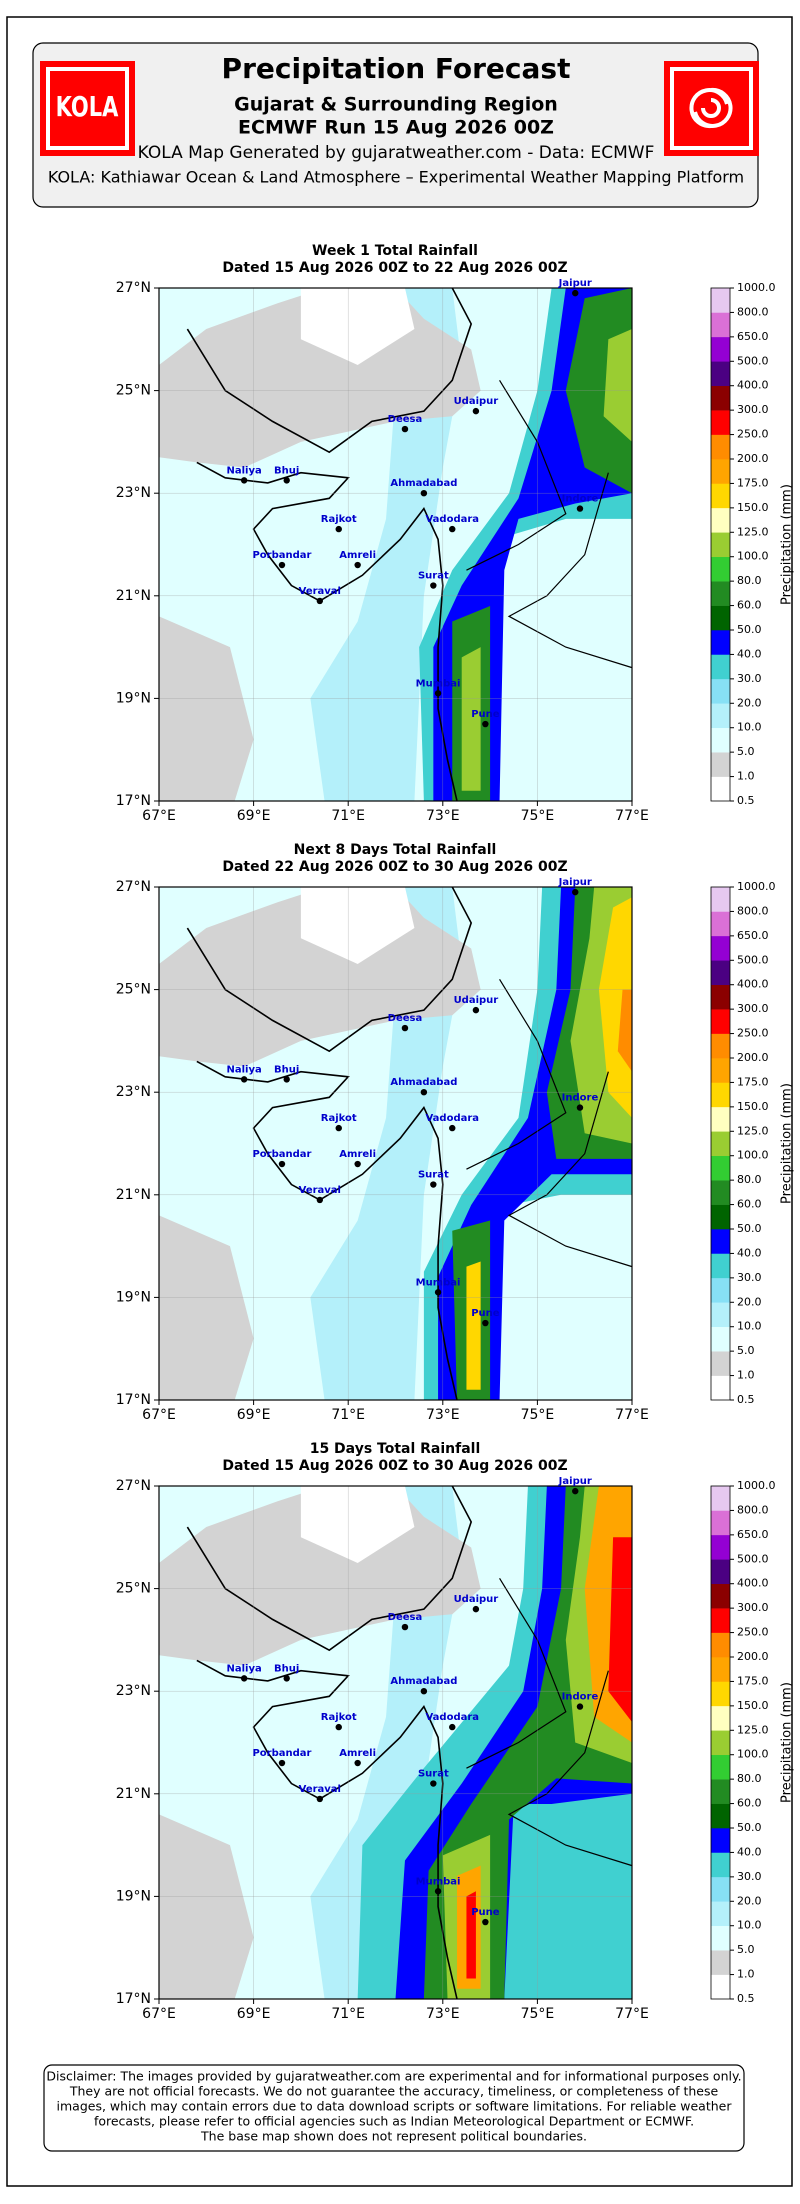 The width and height of the screenshot is (800, 2204). Describe the element at coordinates (746, 1949) in the screenshot. I see `colorbar-tick-label: 5.0` at that location.